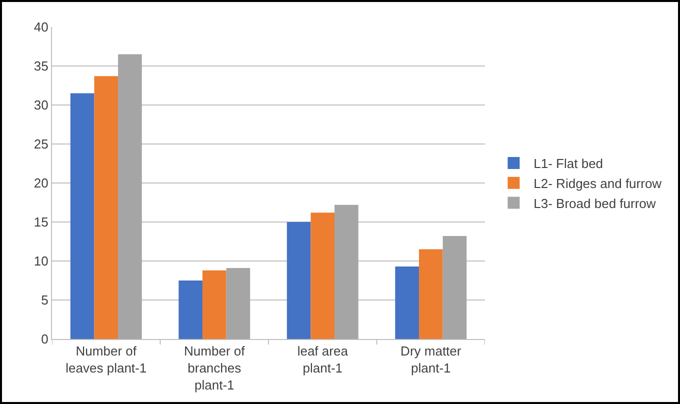  Describe the element at coordinates (41, 183) in the screenshot. I see `y-tick-label: 20` at that location.